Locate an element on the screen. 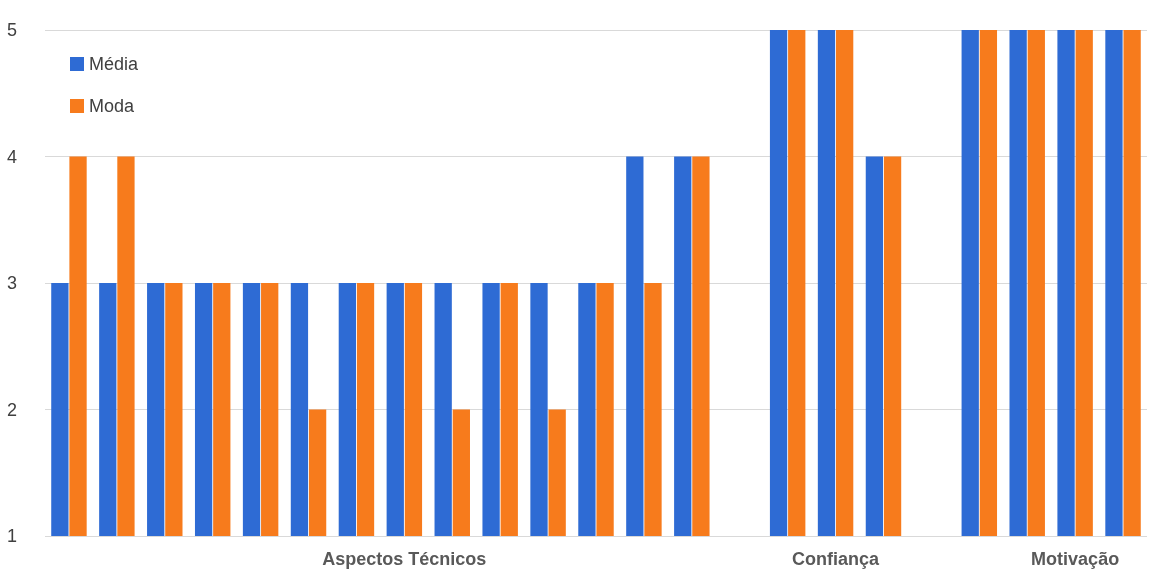 The width and height of the screenshot is (1172, 583). x-tick-label: Aspectos Técnicos is located at coordinates (404, 559).